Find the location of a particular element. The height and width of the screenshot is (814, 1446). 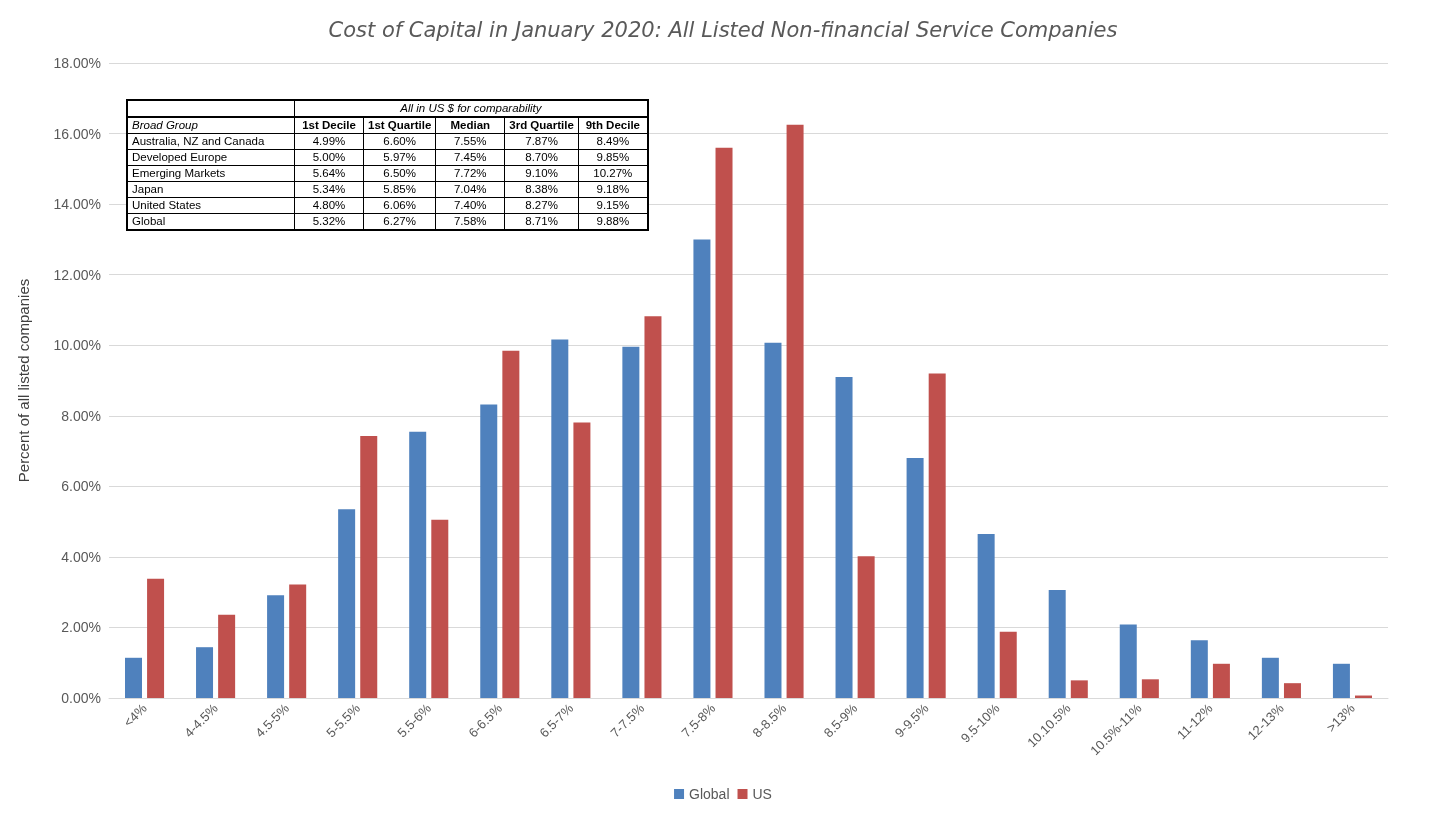

annotation: 9.15% is located at coordinates (613, 205).